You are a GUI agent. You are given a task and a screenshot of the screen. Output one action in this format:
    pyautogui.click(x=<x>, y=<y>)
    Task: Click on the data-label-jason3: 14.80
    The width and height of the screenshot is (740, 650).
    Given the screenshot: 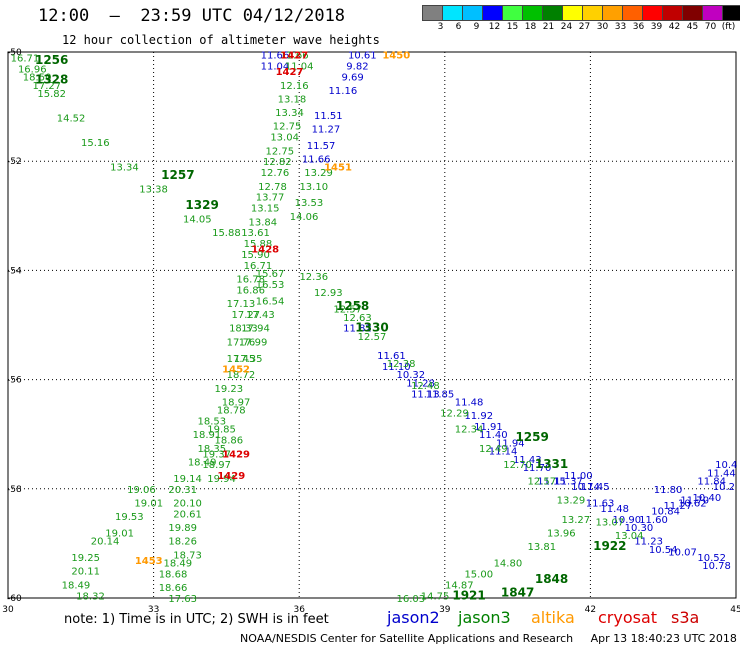 What is the action you would take?
    pyautogui.click(x=508, y=564)
    